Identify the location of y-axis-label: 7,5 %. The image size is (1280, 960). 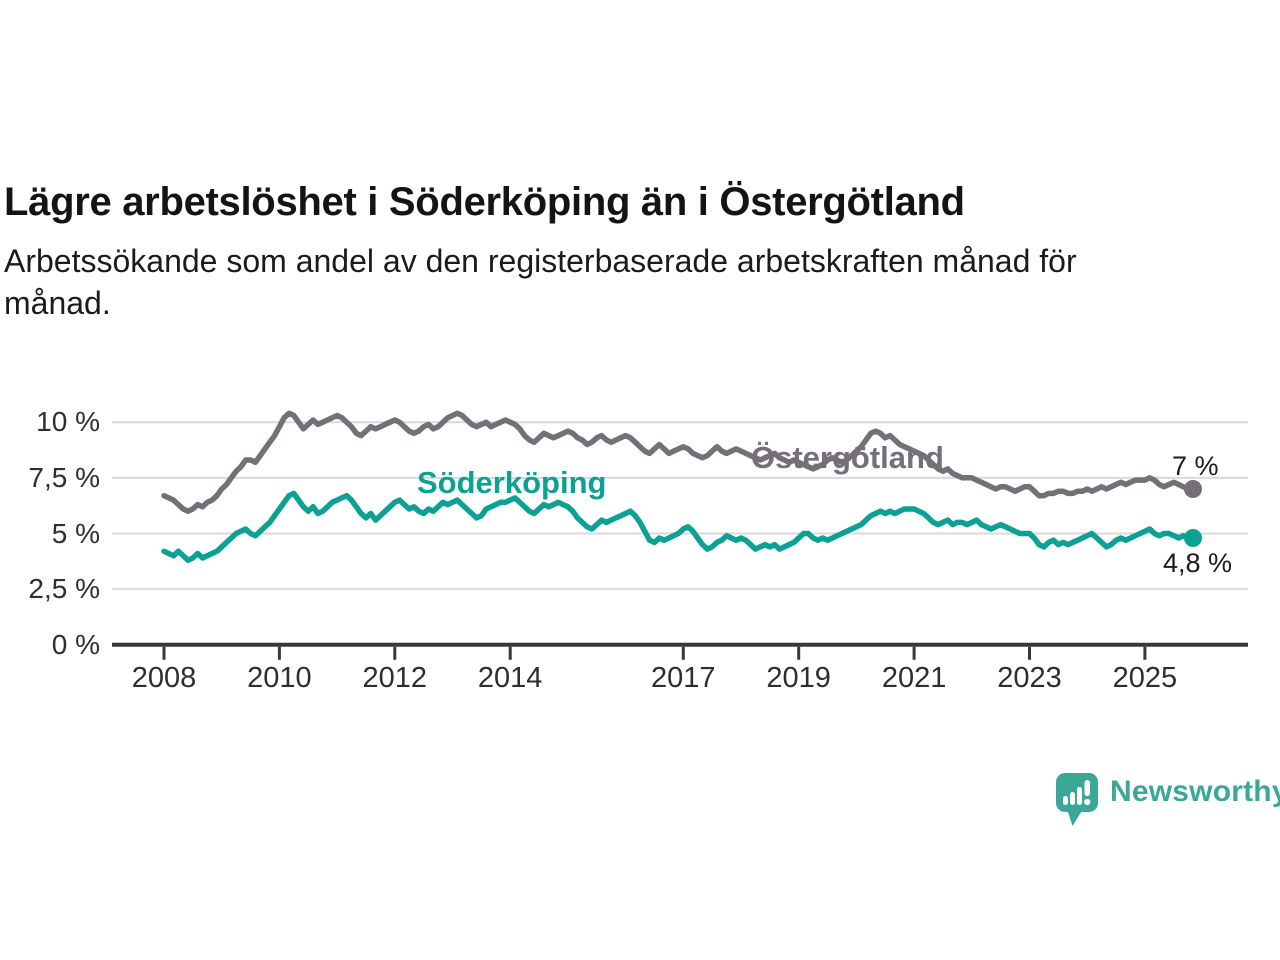
(64, 477).